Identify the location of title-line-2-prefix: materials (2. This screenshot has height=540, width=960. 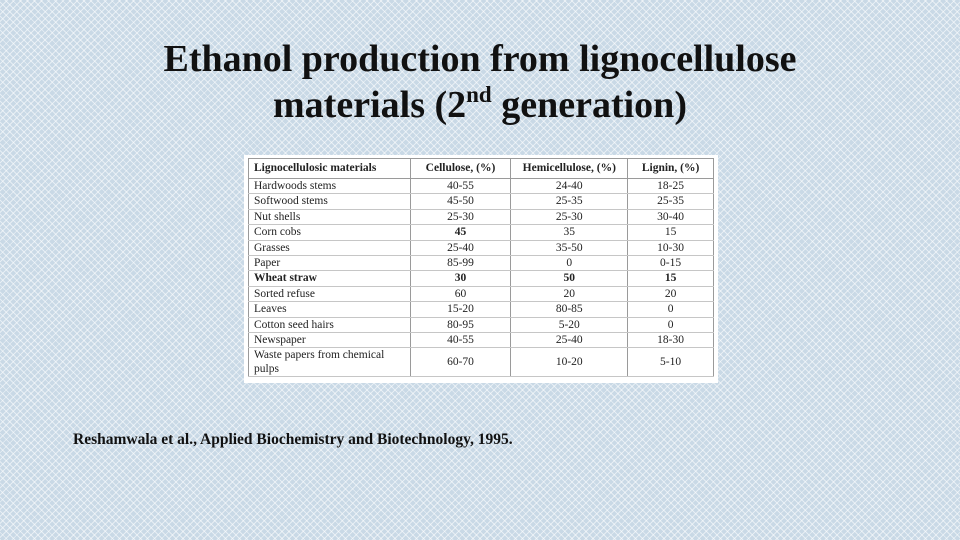
(370, 105).